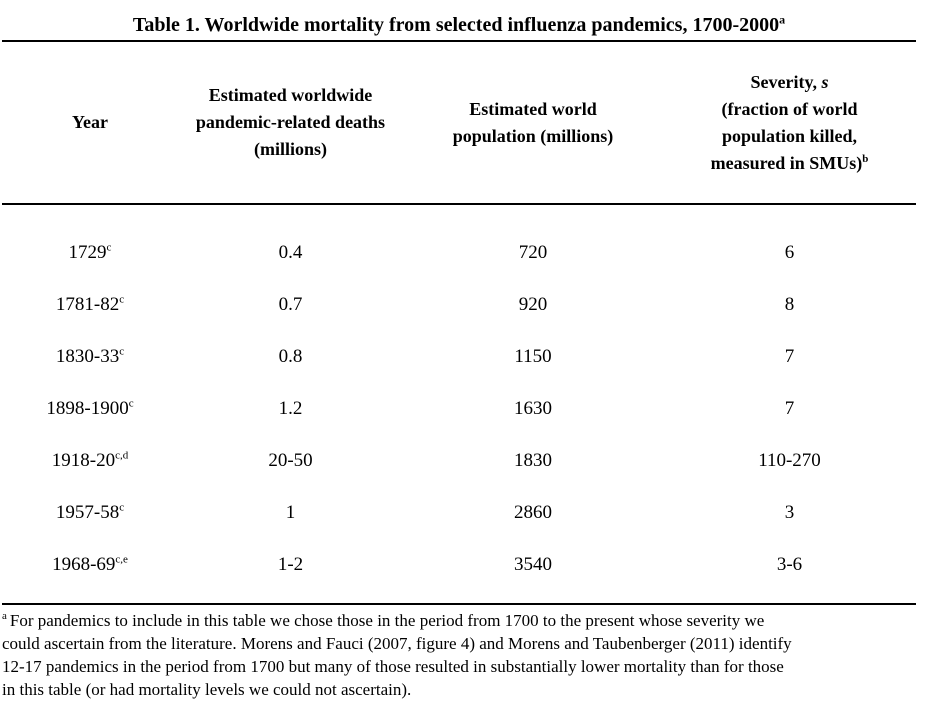  Describe the element at coordinates (533, 252) in the screenshot. I see `population-cell: 720` at that location.